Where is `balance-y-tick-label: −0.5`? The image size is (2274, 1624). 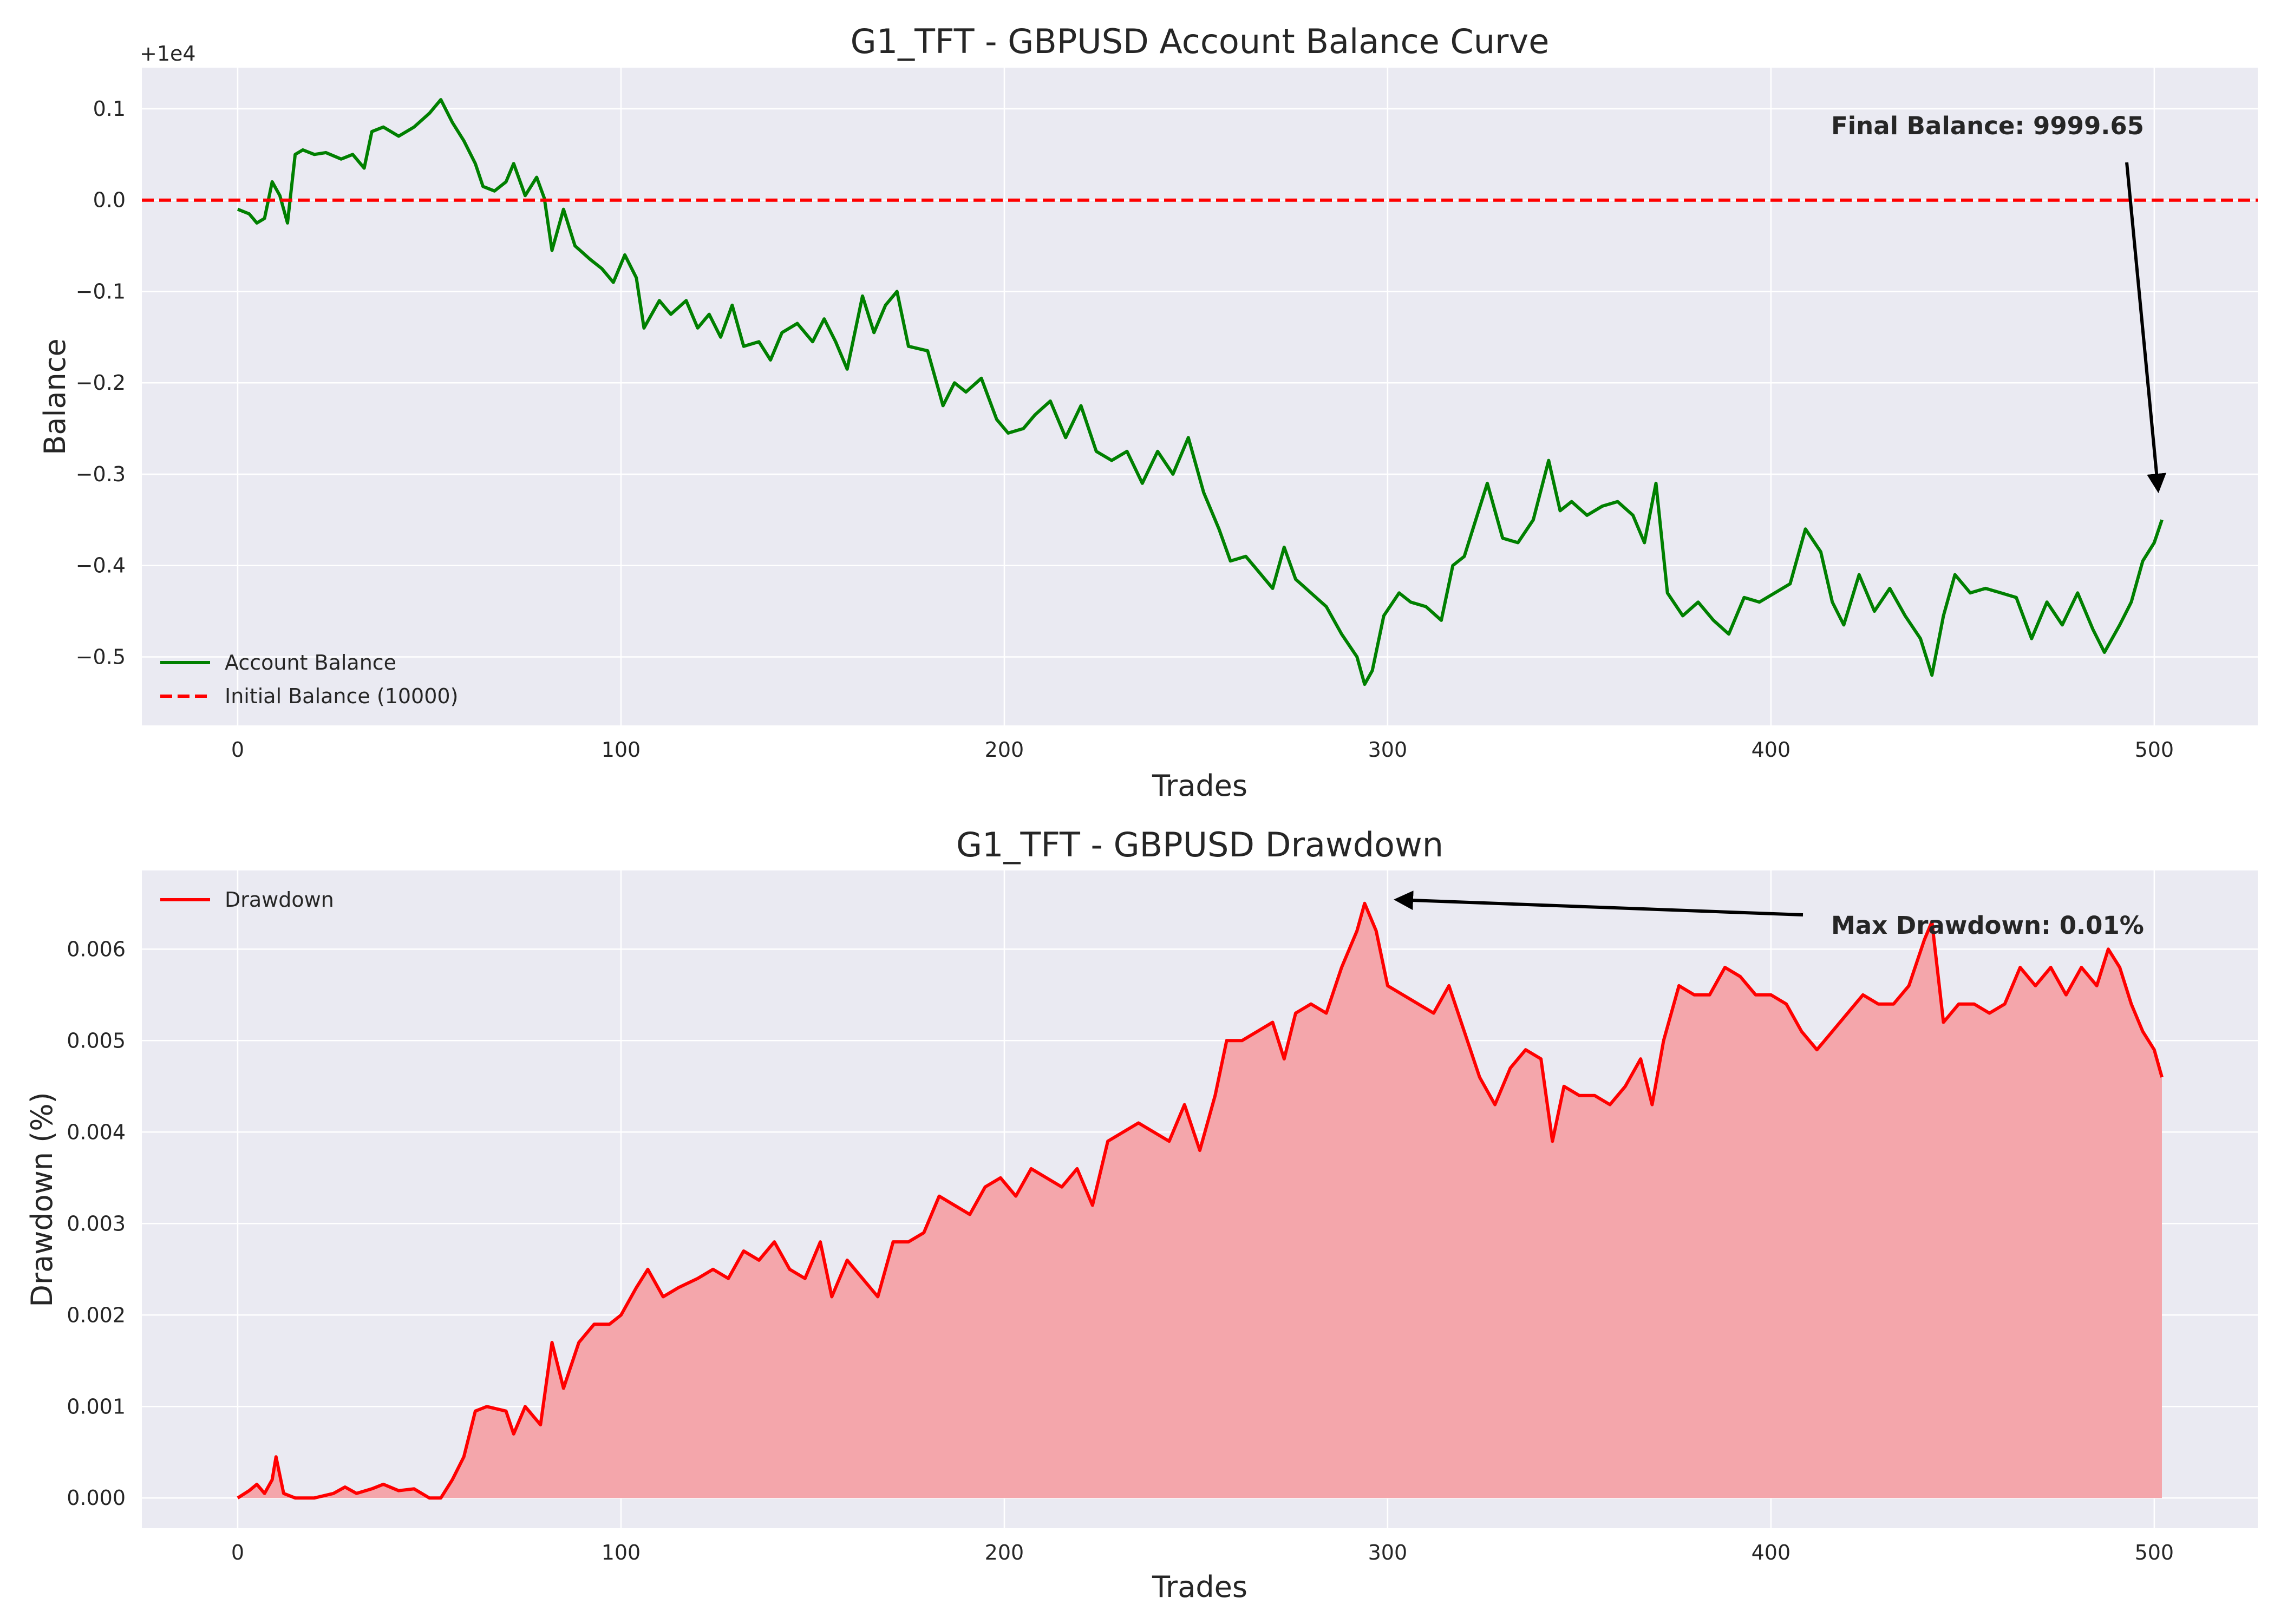 balance-y-tick-label: −0.5 is located at coordinates (101, 657).